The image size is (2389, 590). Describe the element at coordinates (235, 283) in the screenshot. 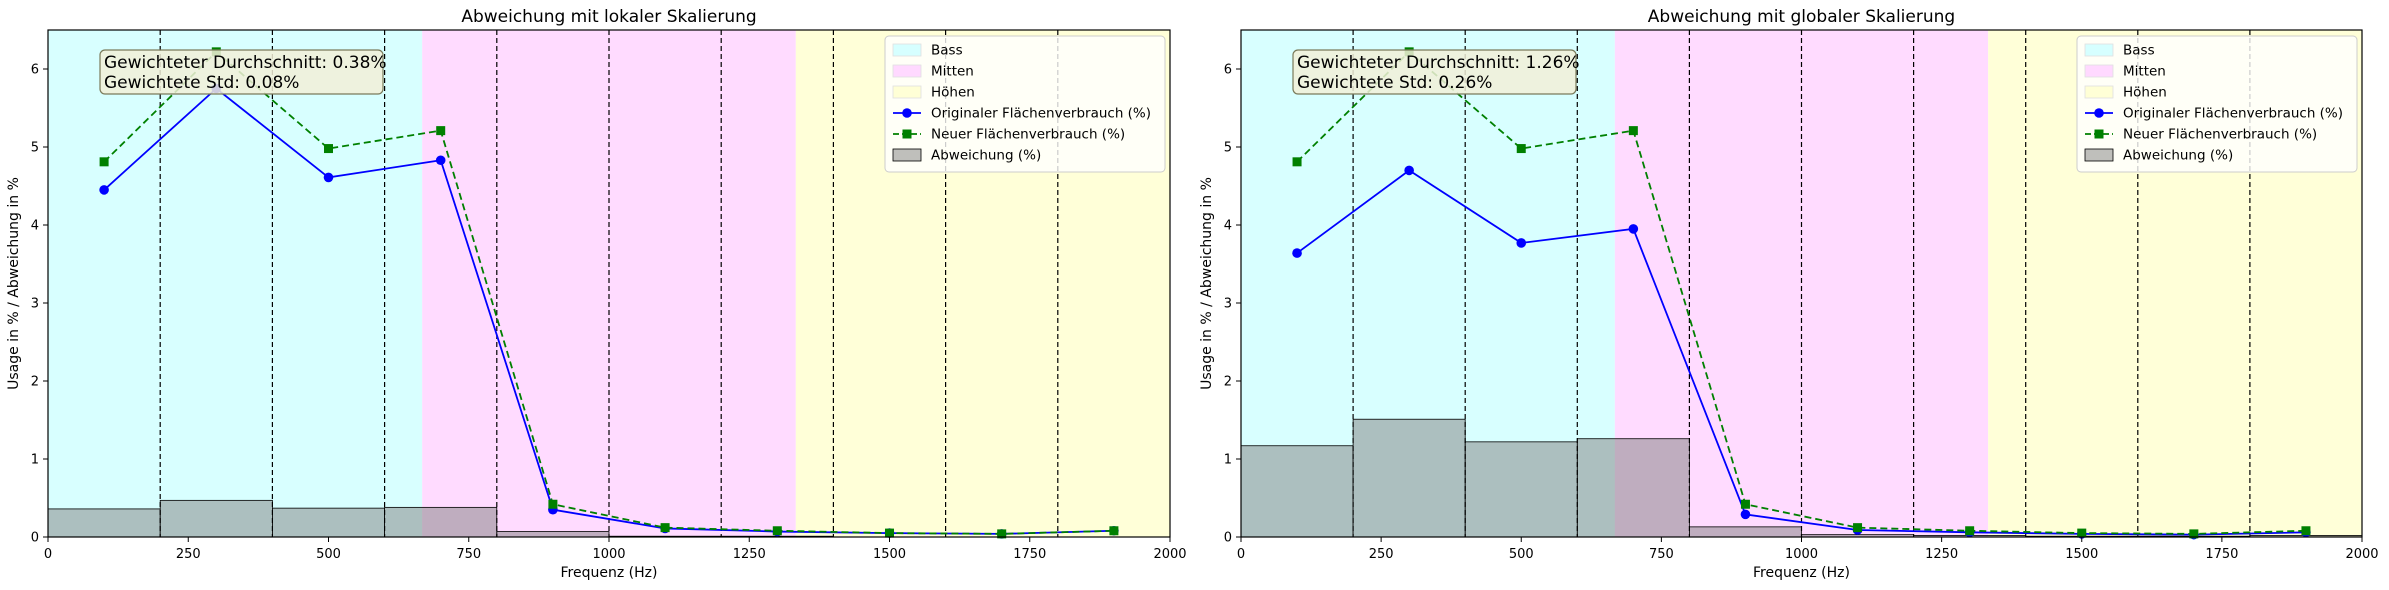

I see `band-bass` at that location.